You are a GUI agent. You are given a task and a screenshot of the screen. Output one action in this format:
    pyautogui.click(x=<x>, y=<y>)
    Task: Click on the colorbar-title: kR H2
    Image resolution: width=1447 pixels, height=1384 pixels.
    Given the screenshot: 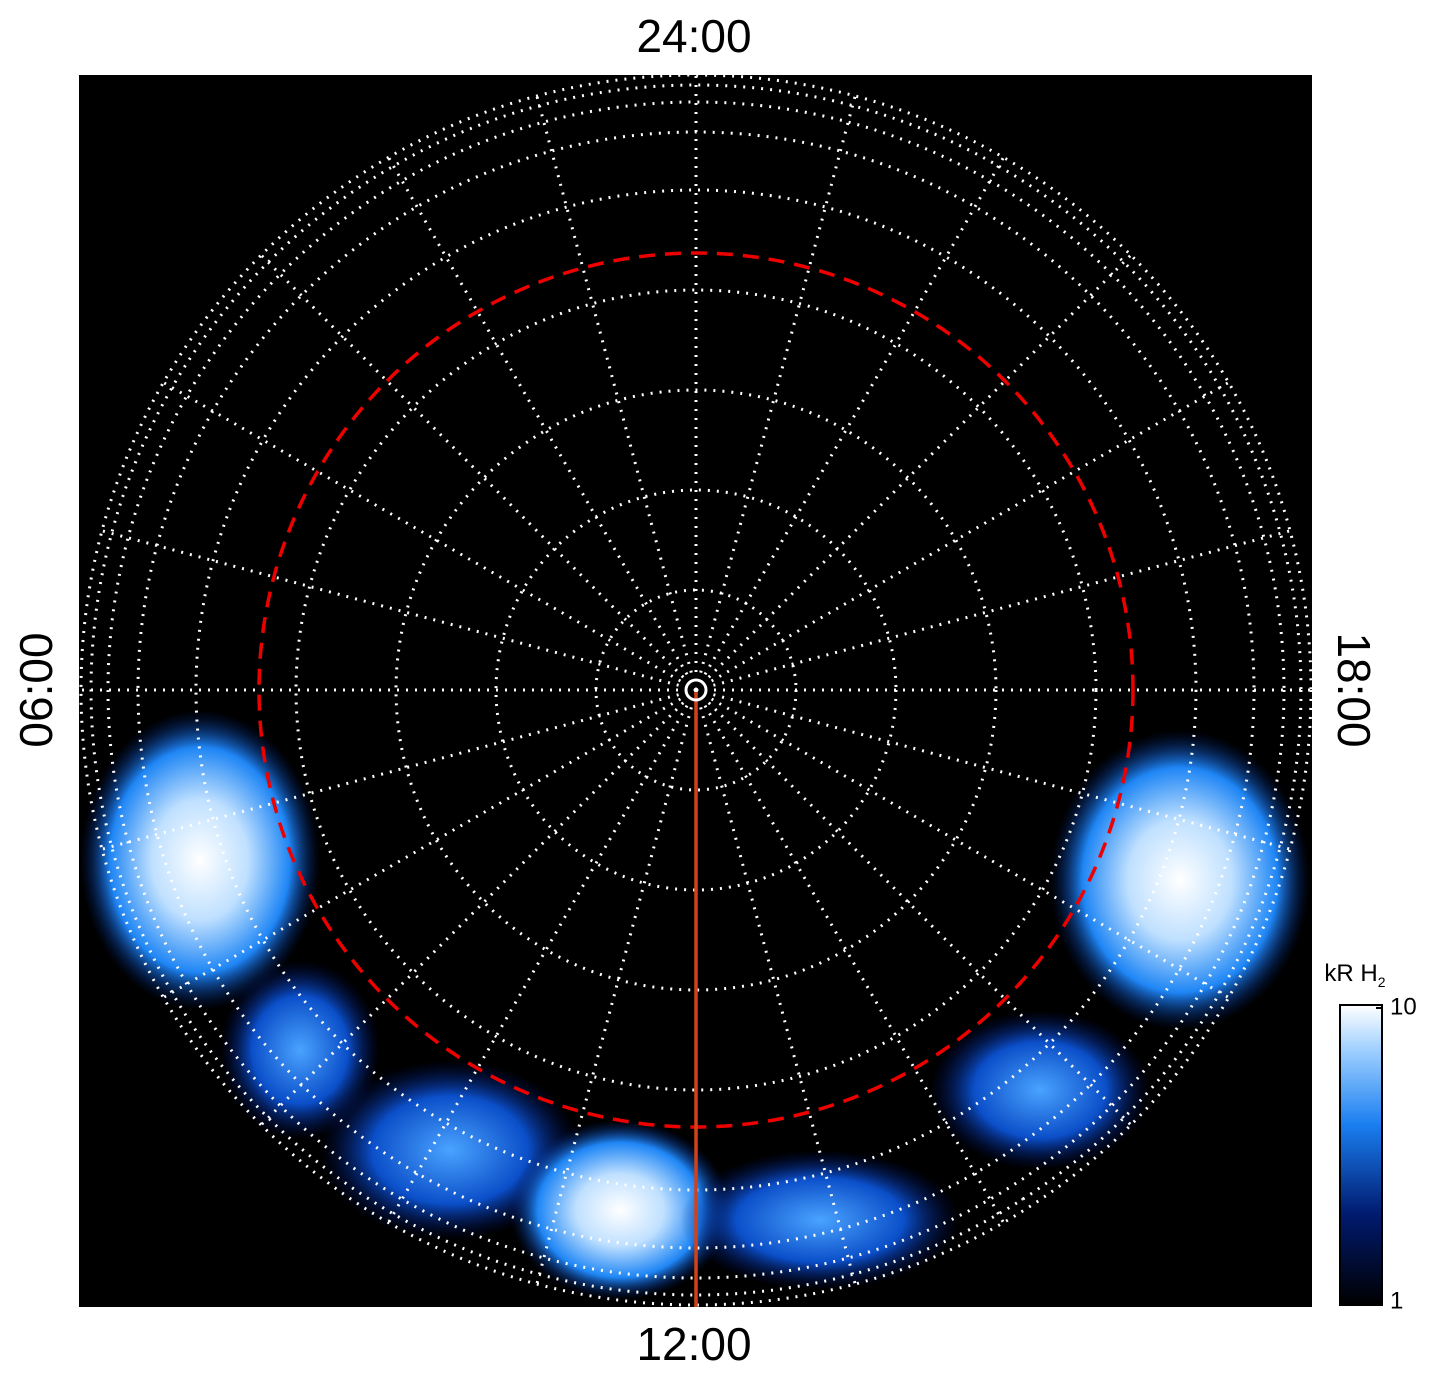 What is the action you would take?
    pyautogui.click(x=1354, y=974)
    